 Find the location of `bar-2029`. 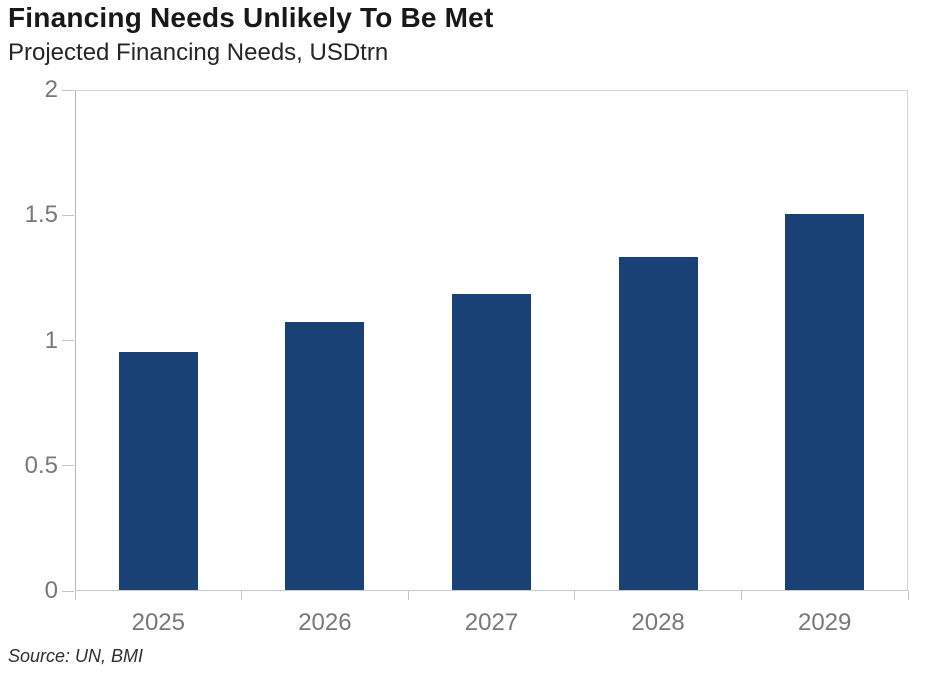

bar-2029 is located at coordinates (824, 402).